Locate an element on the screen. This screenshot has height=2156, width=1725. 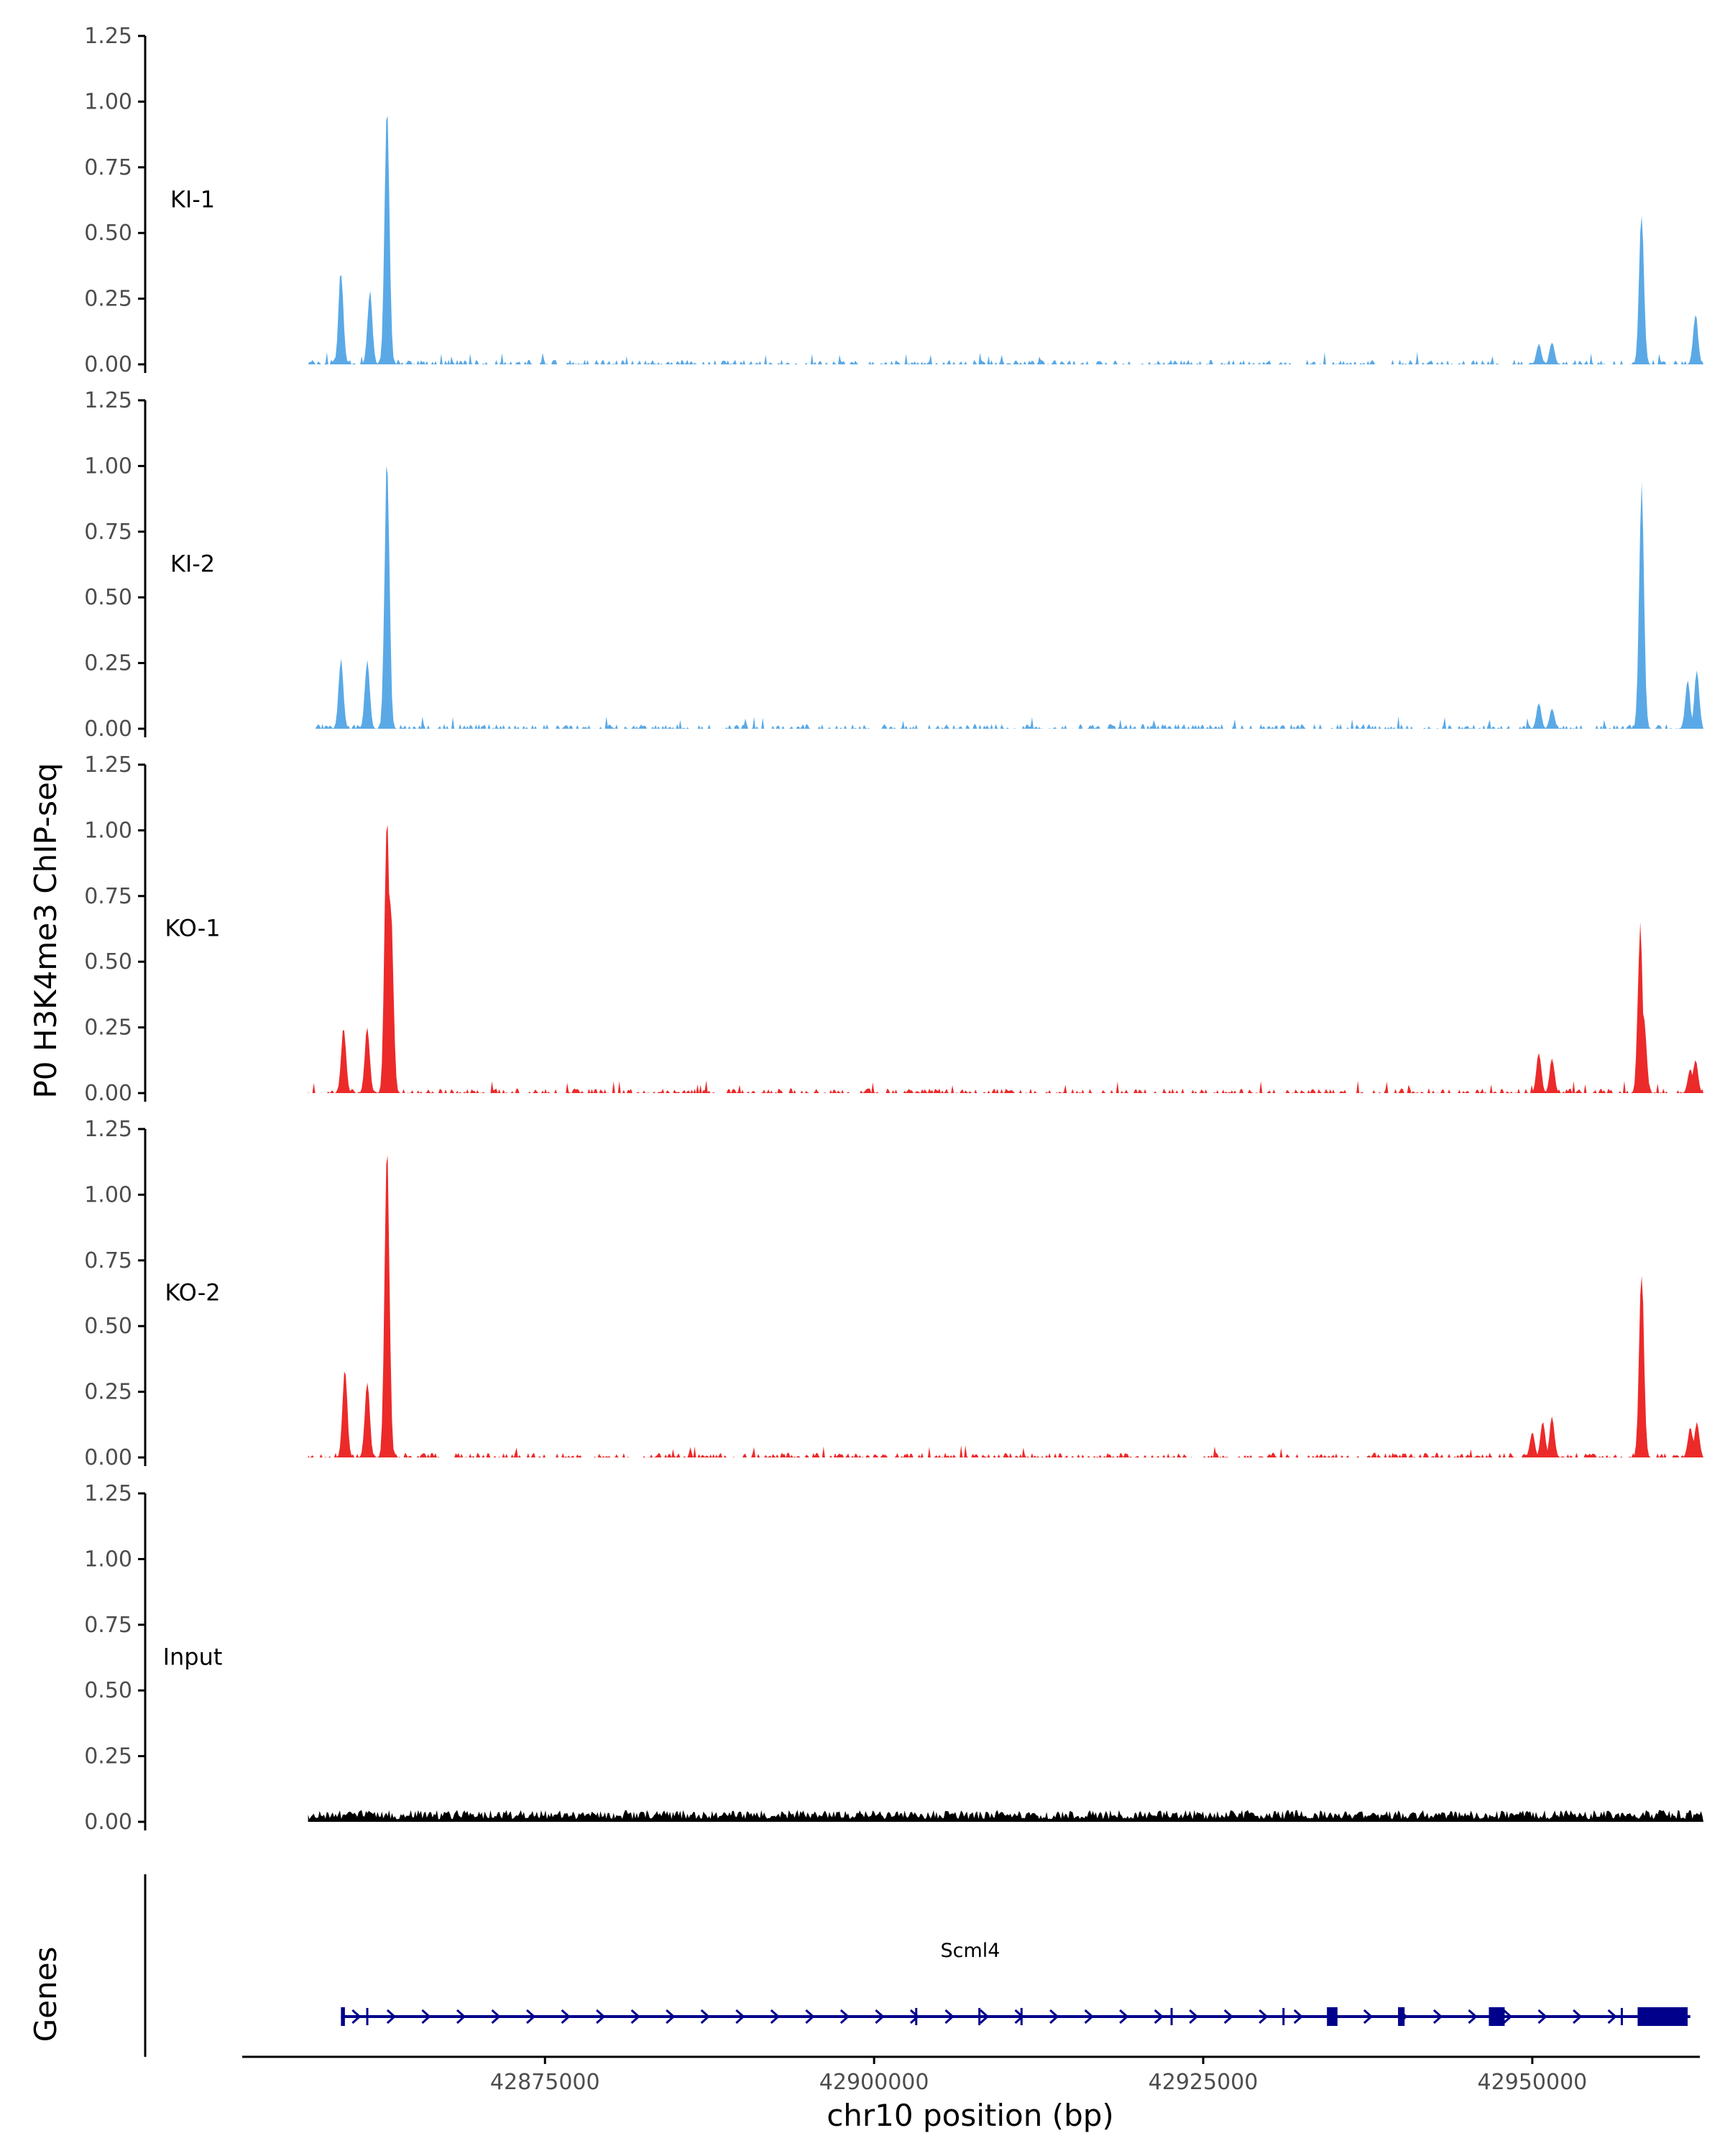
x-tick-label: 42925000 is located at coordinates (1204, 2082).